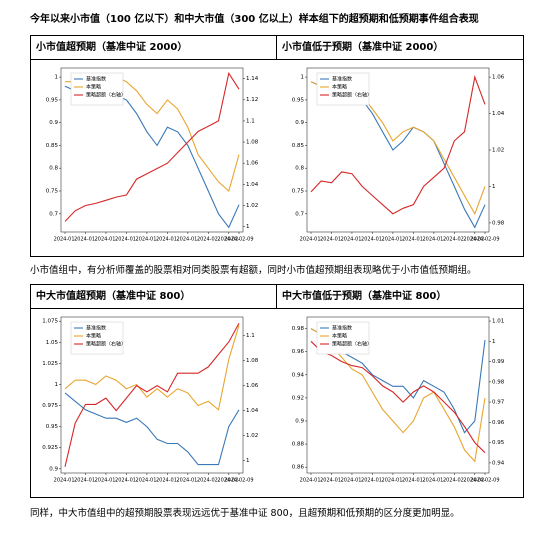  I want to click on y2-tick-label: 0.94, so click(498, 463).